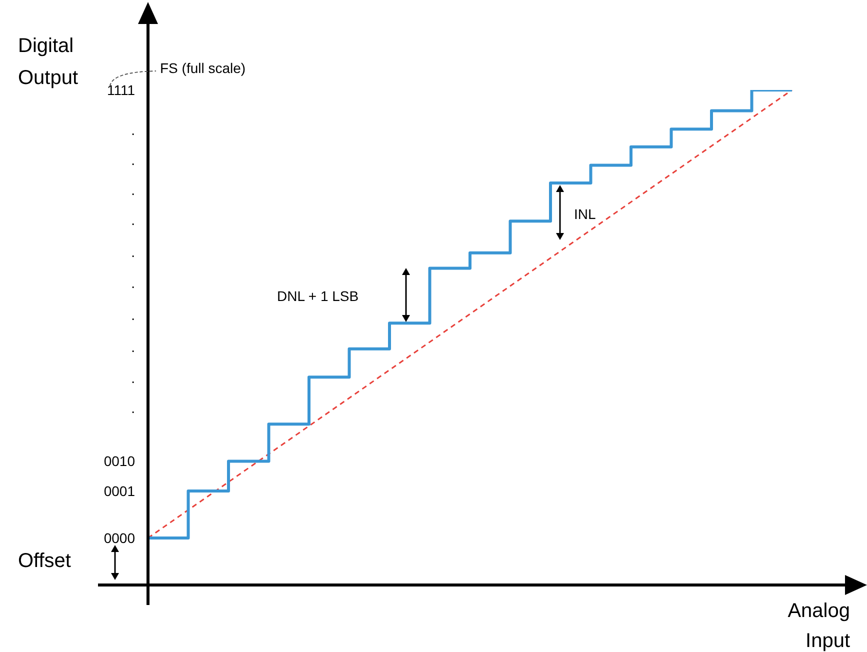 The image size is (867, 652). I want to click on annotation: INL, so click(585, 214).